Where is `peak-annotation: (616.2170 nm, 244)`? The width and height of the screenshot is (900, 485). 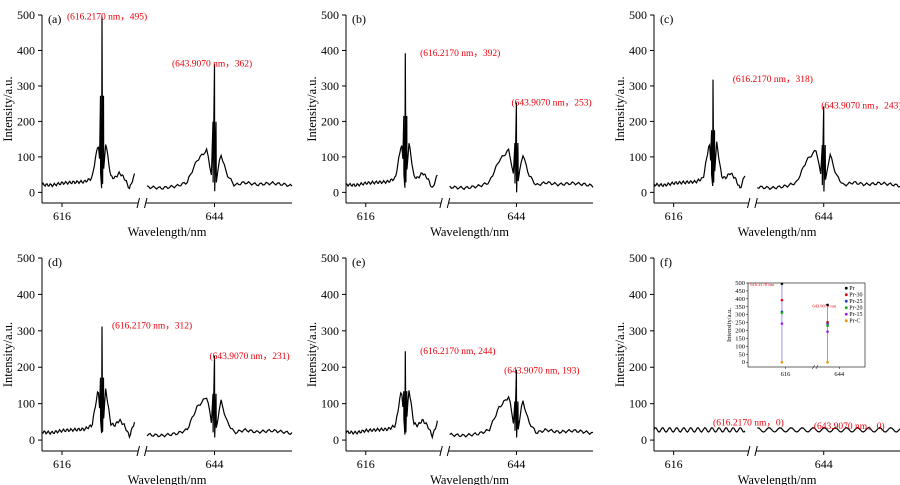
peak-annotation: (616.2170 nm, 244) is located at coordinates (457, 351).